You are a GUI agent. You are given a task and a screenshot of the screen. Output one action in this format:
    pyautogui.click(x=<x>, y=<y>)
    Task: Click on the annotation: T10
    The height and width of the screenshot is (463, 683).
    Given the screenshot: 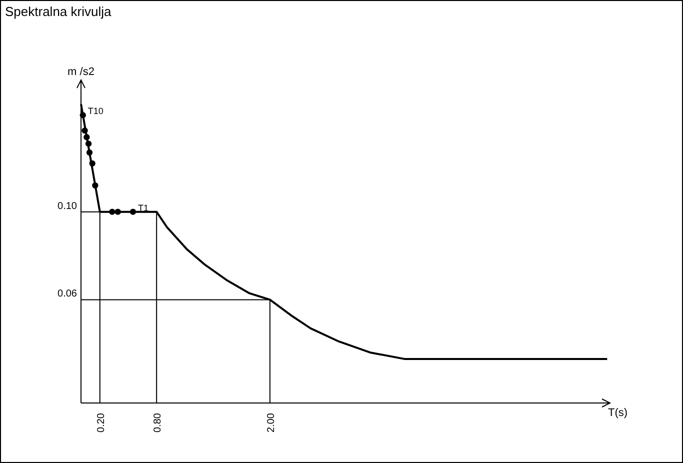 What is the action you would take?
    pyautogui.click(x=96, y=111)
    